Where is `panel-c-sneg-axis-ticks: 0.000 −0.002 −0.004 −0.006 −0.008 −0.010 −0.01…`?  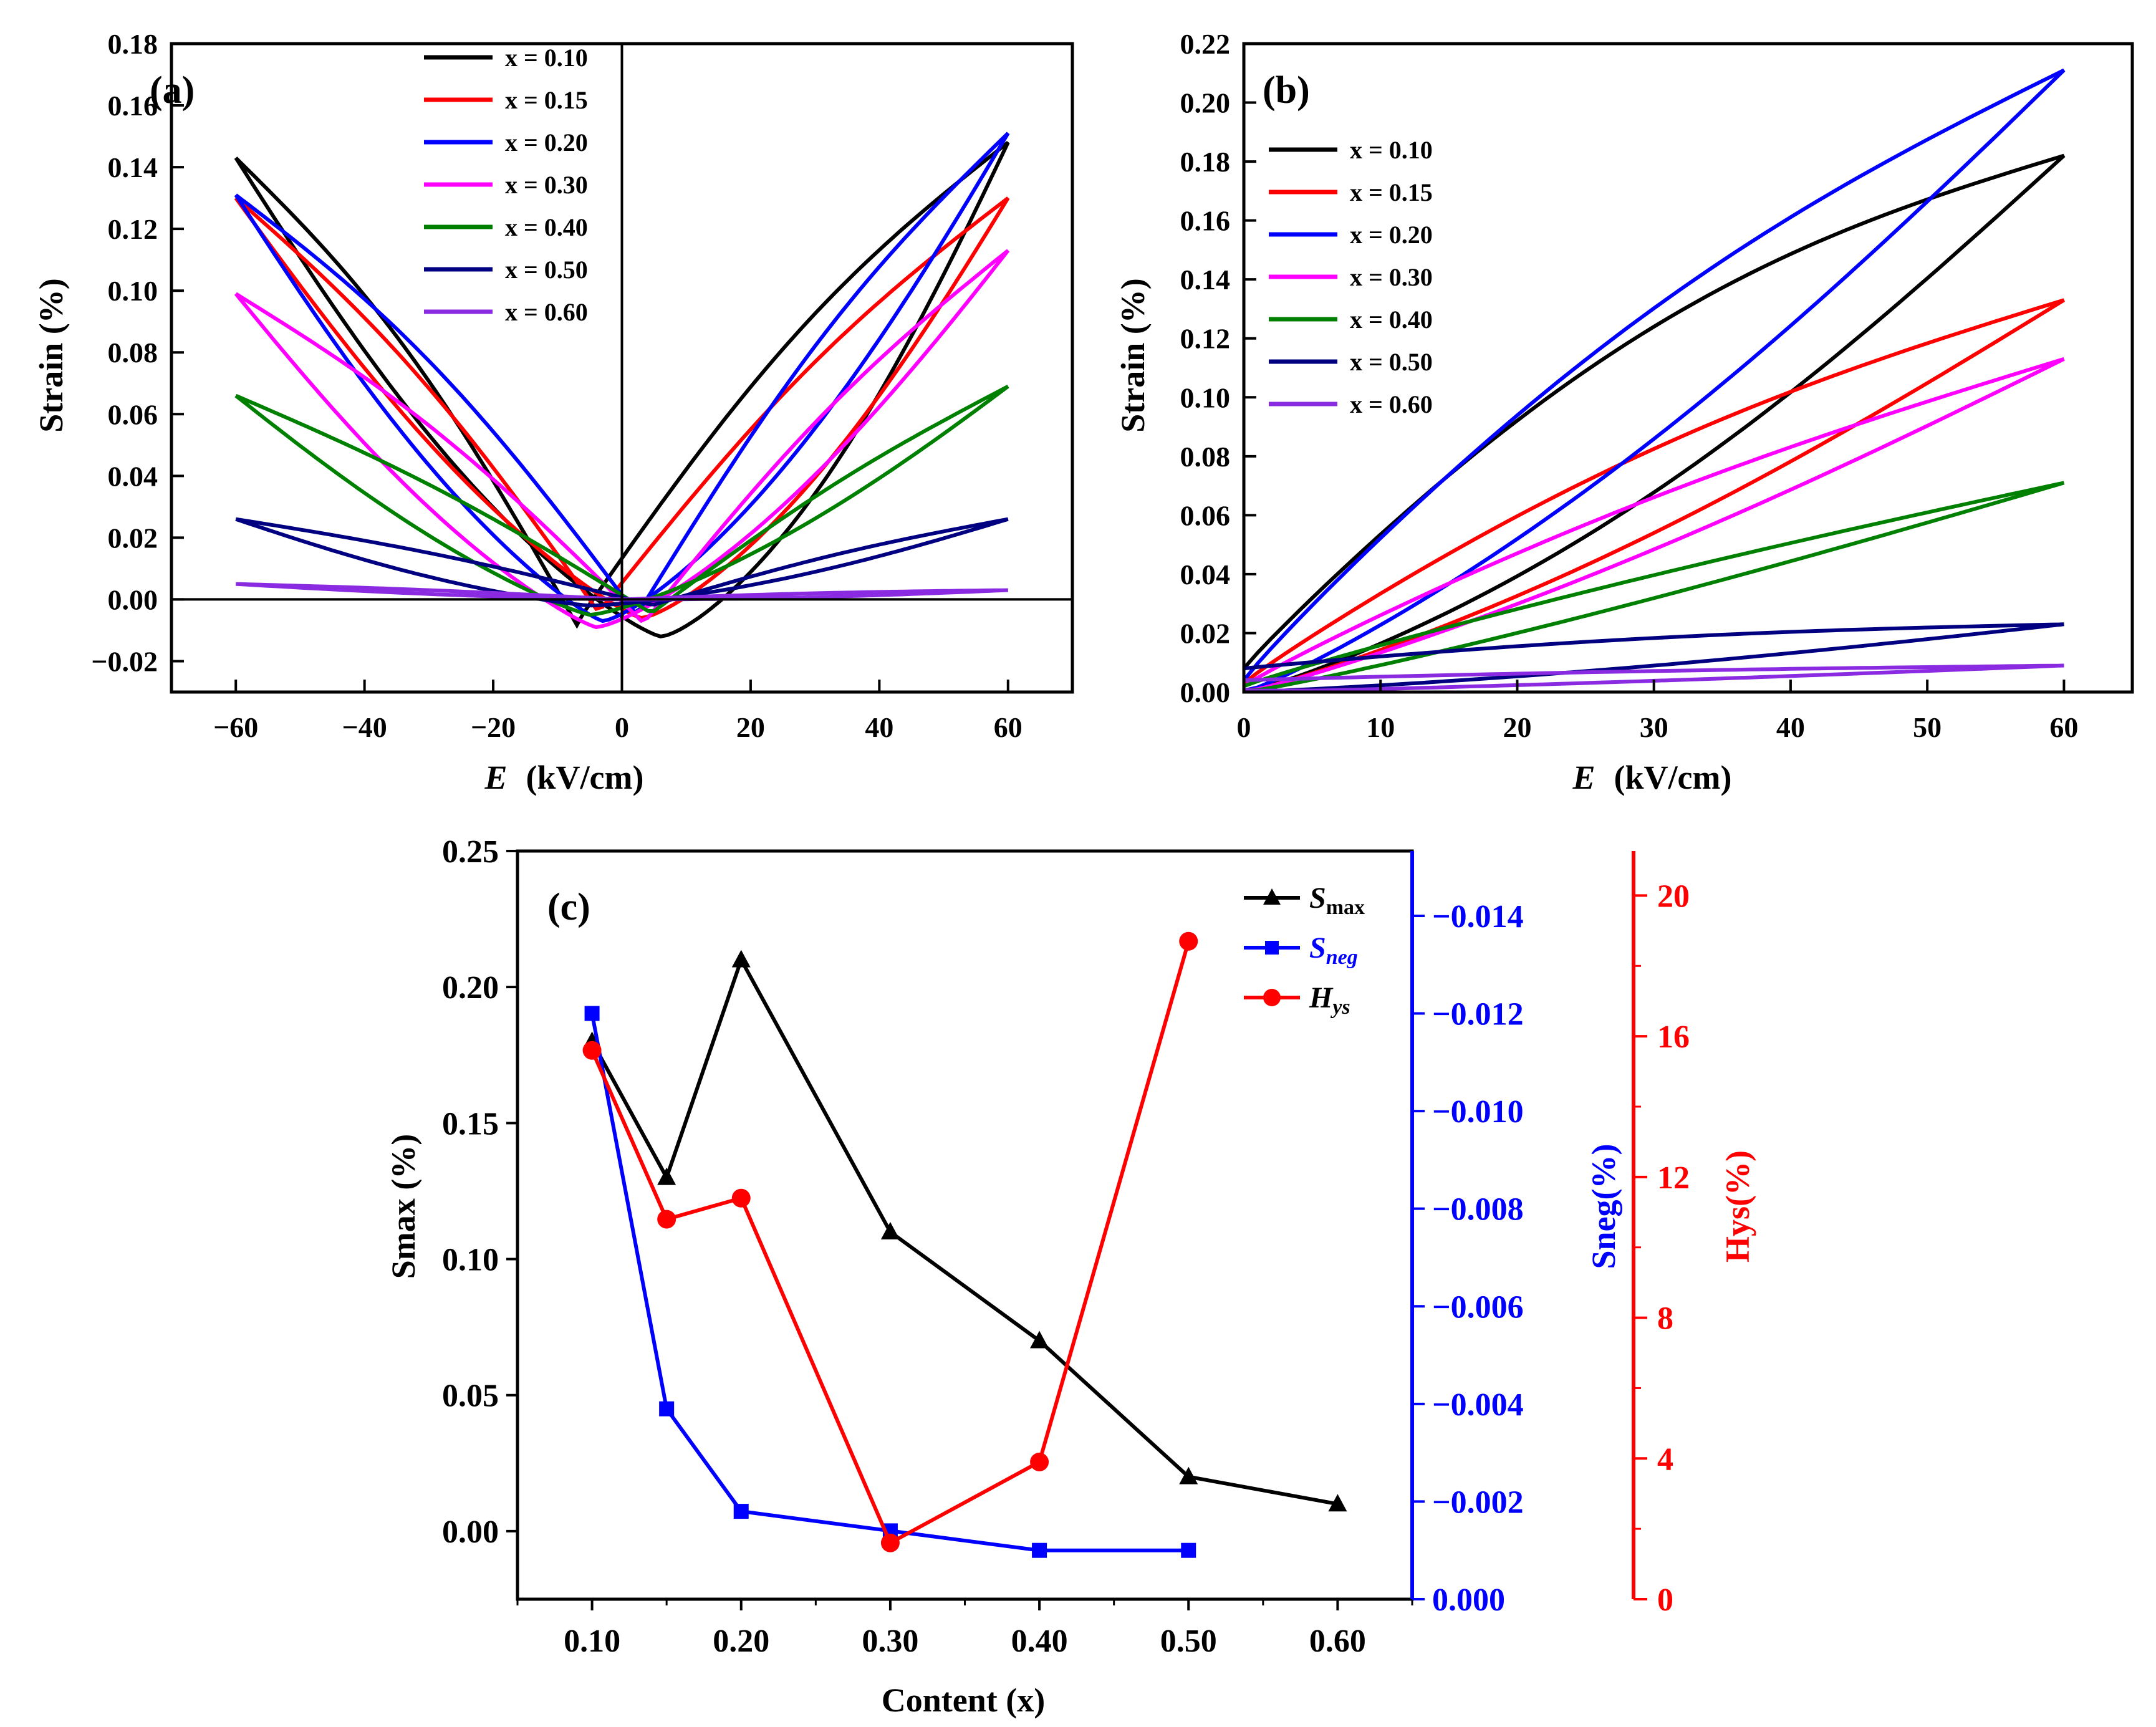 panel-c-sneg-axis-ticks: 0.000 −0.002 −0.004 −0.006 −0.008 −0.010 −0.01… is located at coordinates (1467, 1234).